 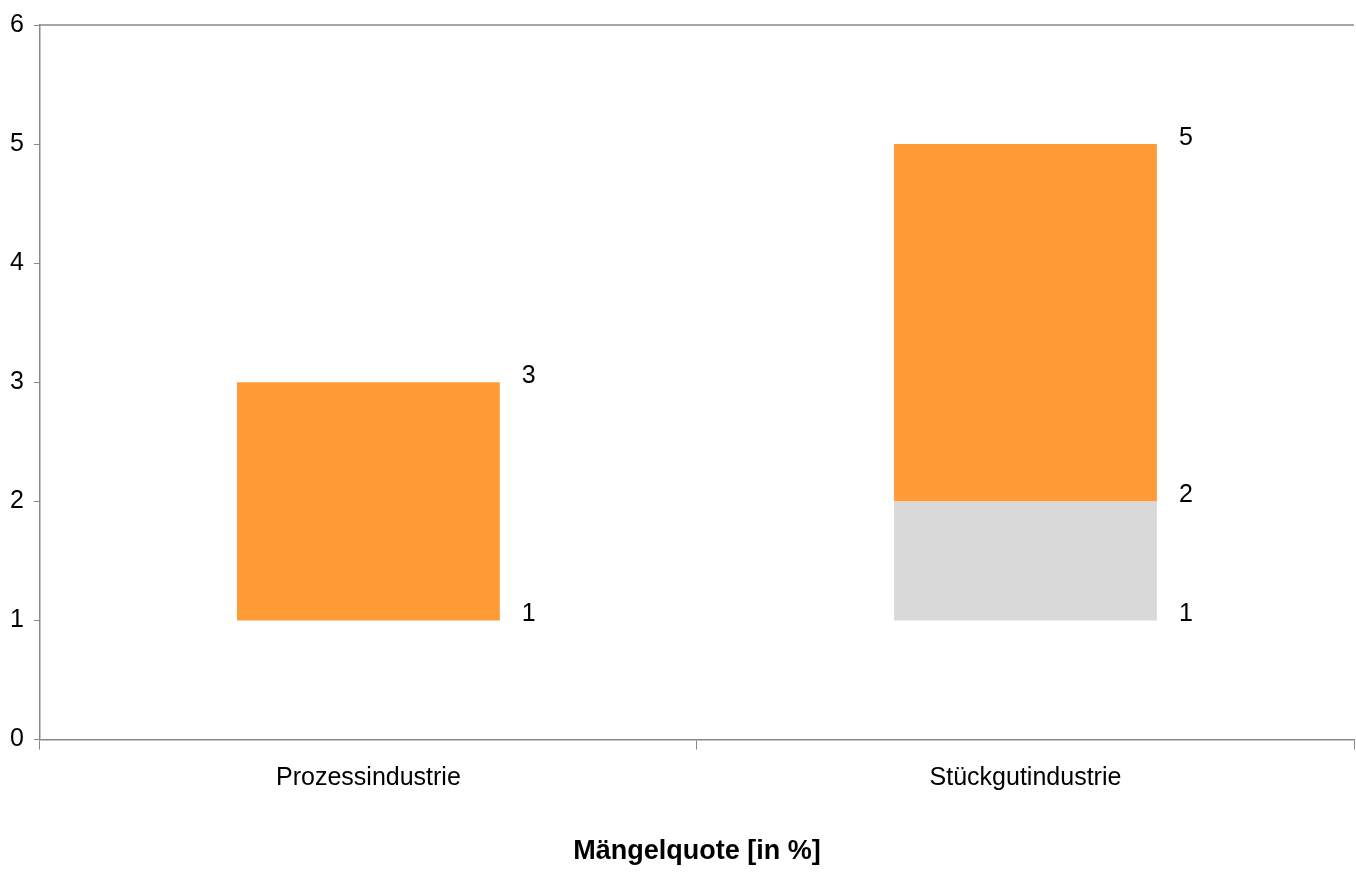 I want to click on y-tick-label: 1, so click(x=17, y=618).